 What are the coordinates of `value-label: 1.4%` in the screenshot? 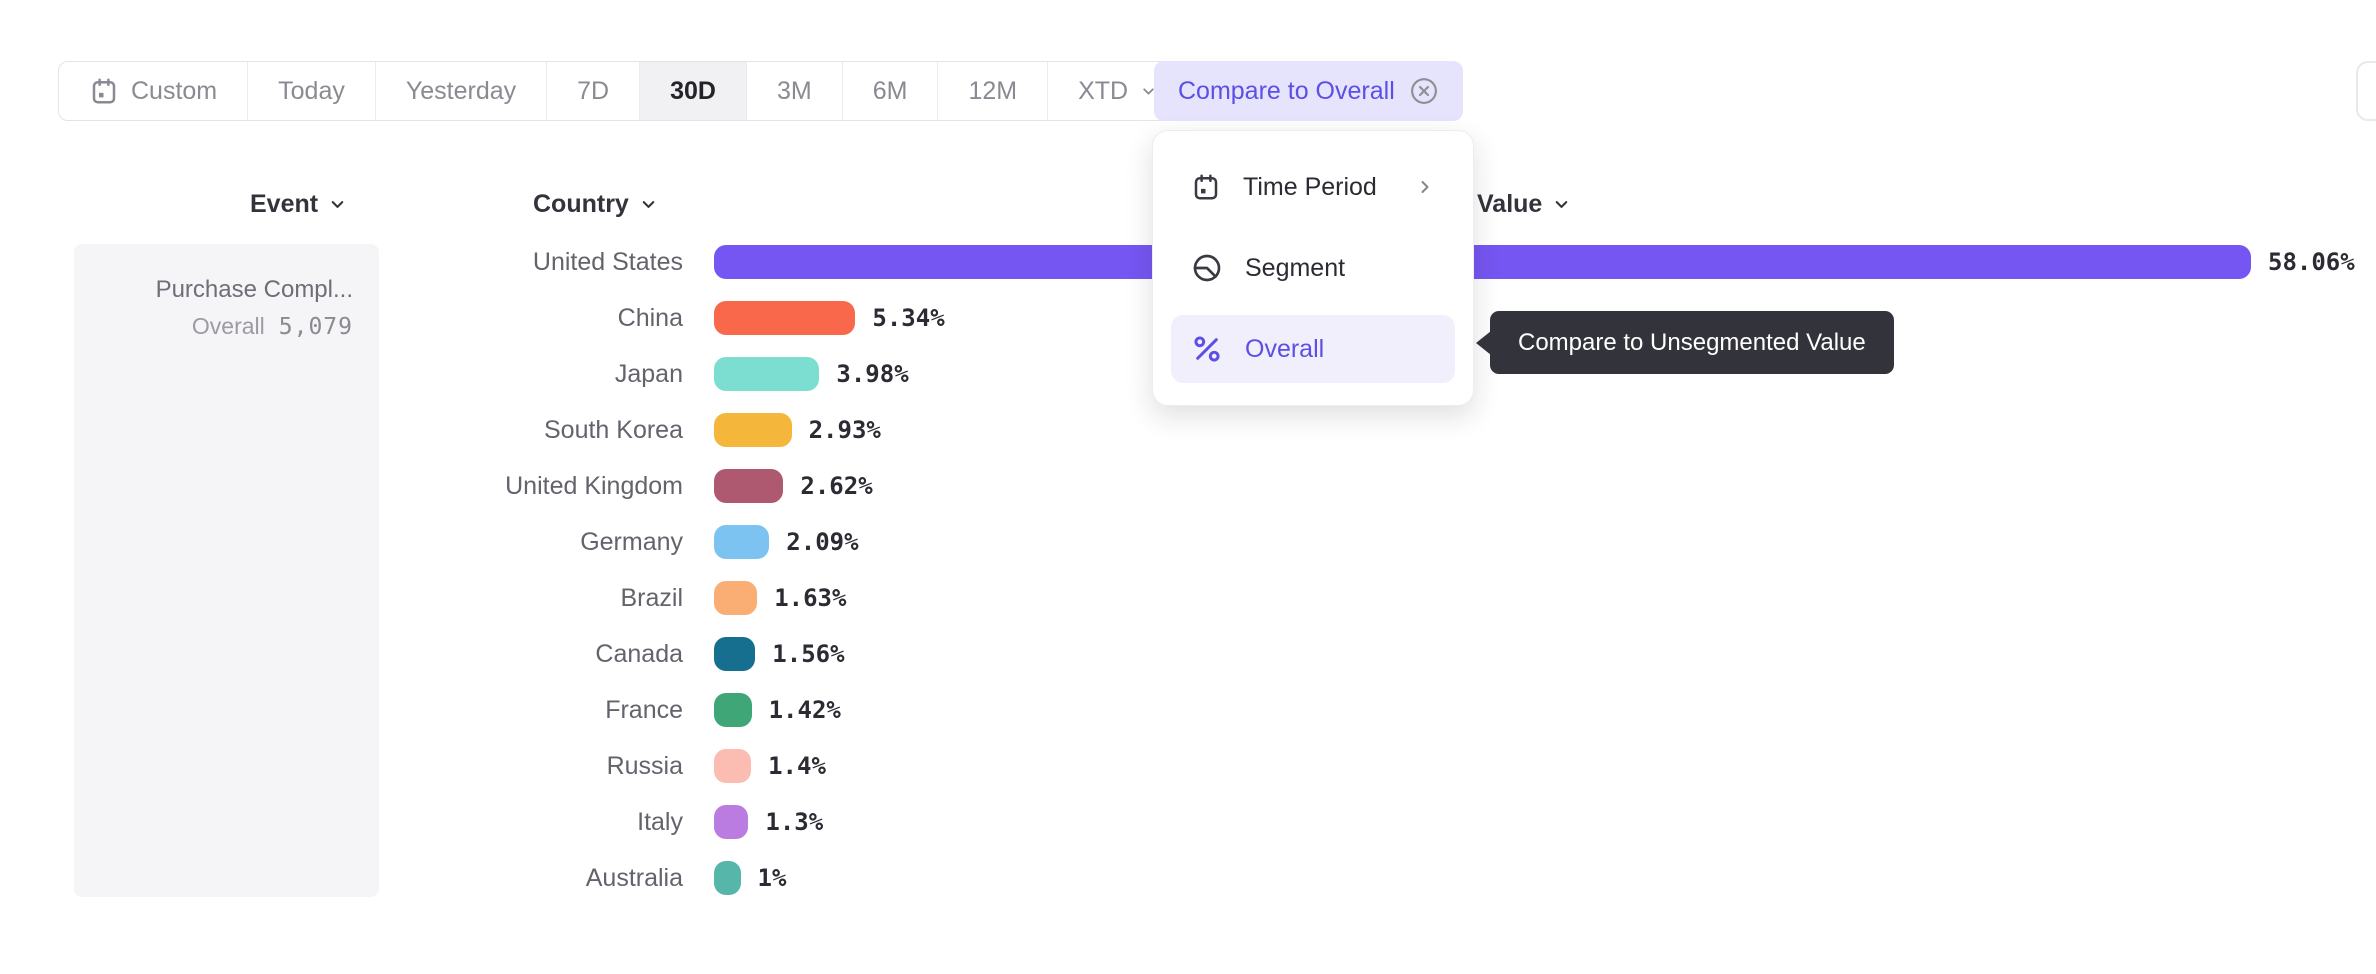 It's located at (797, 766).